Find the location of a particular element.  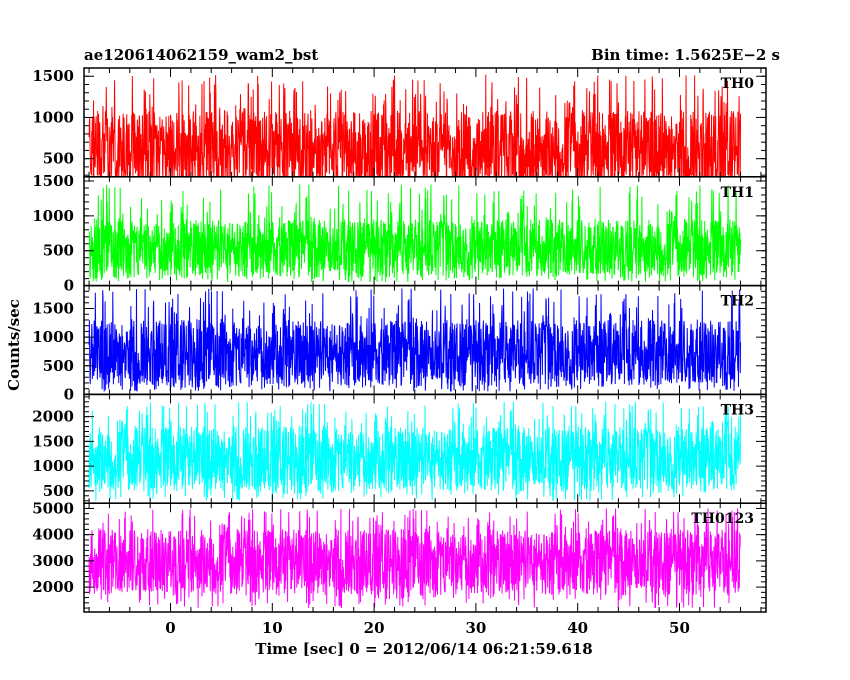

y-tick-label: 3000 is located at coordinates (53, 561).